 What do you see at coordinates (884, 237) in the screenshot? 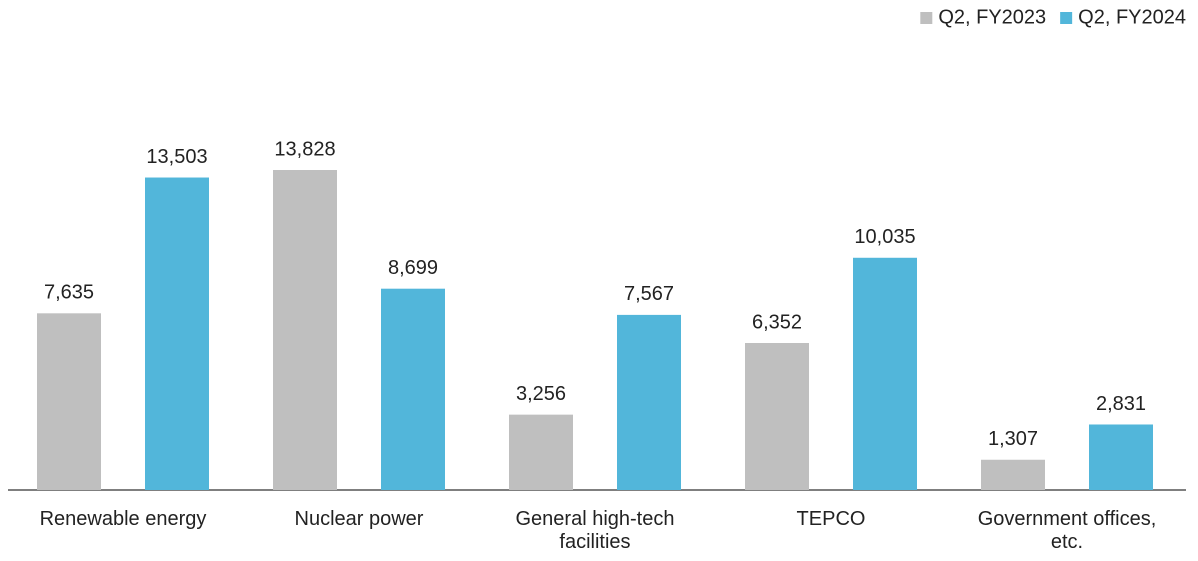
I see `data-label: 10,035` at bounding box center [884, 237].